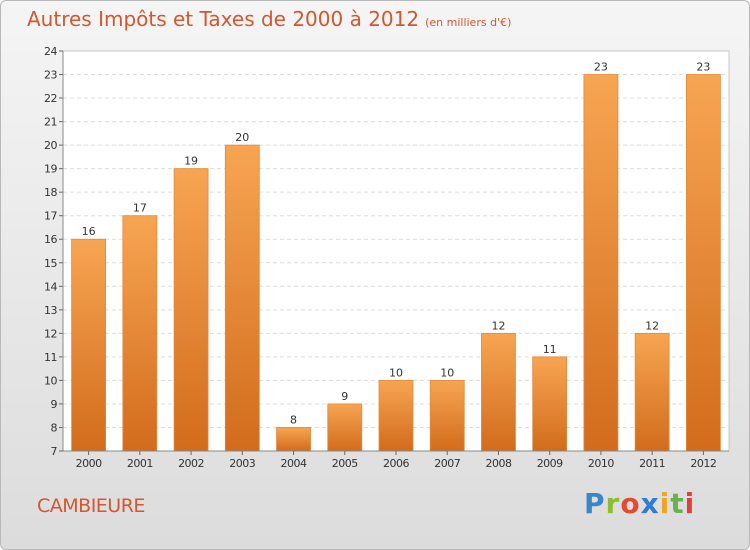 This screenshot has width=750, height=550. I want to click on y-tick-label: 7, so click(54, 451).